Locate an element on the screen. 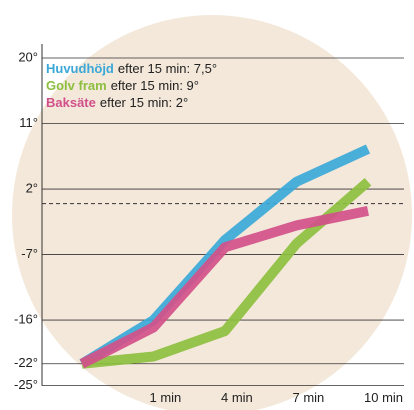 This screenshot has width=414, height=410. legend-entry: Golv fram efter 15 min: 9° is located at coordinates (122, 85).